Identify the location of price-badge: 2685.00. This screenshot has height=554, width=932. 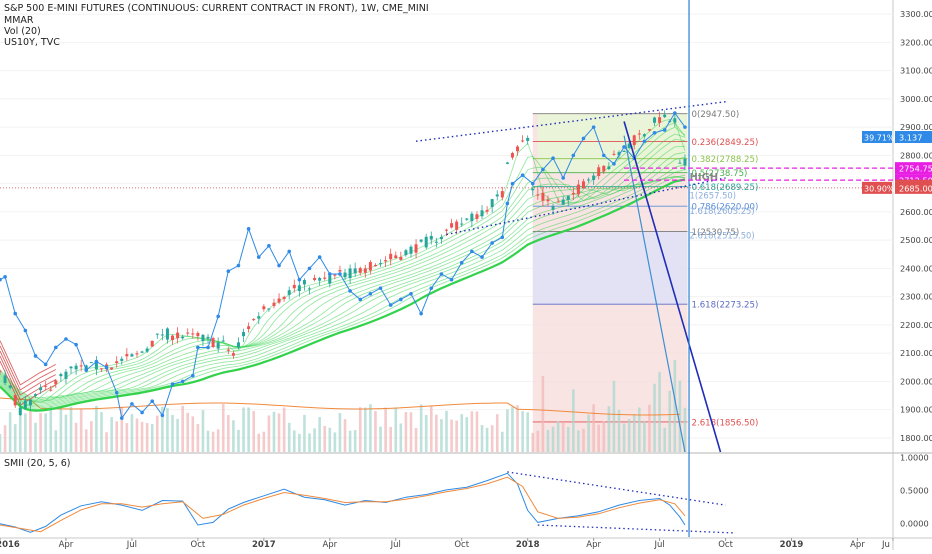
(915, 188).